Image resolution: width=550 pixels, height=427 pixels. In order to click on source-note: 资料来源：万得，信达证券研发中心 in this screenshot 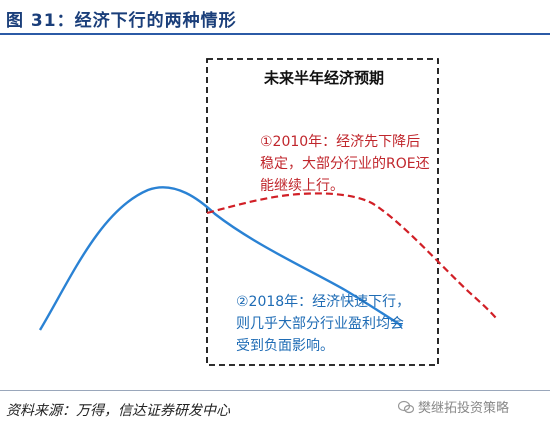, I will do `click(118, 411)`.